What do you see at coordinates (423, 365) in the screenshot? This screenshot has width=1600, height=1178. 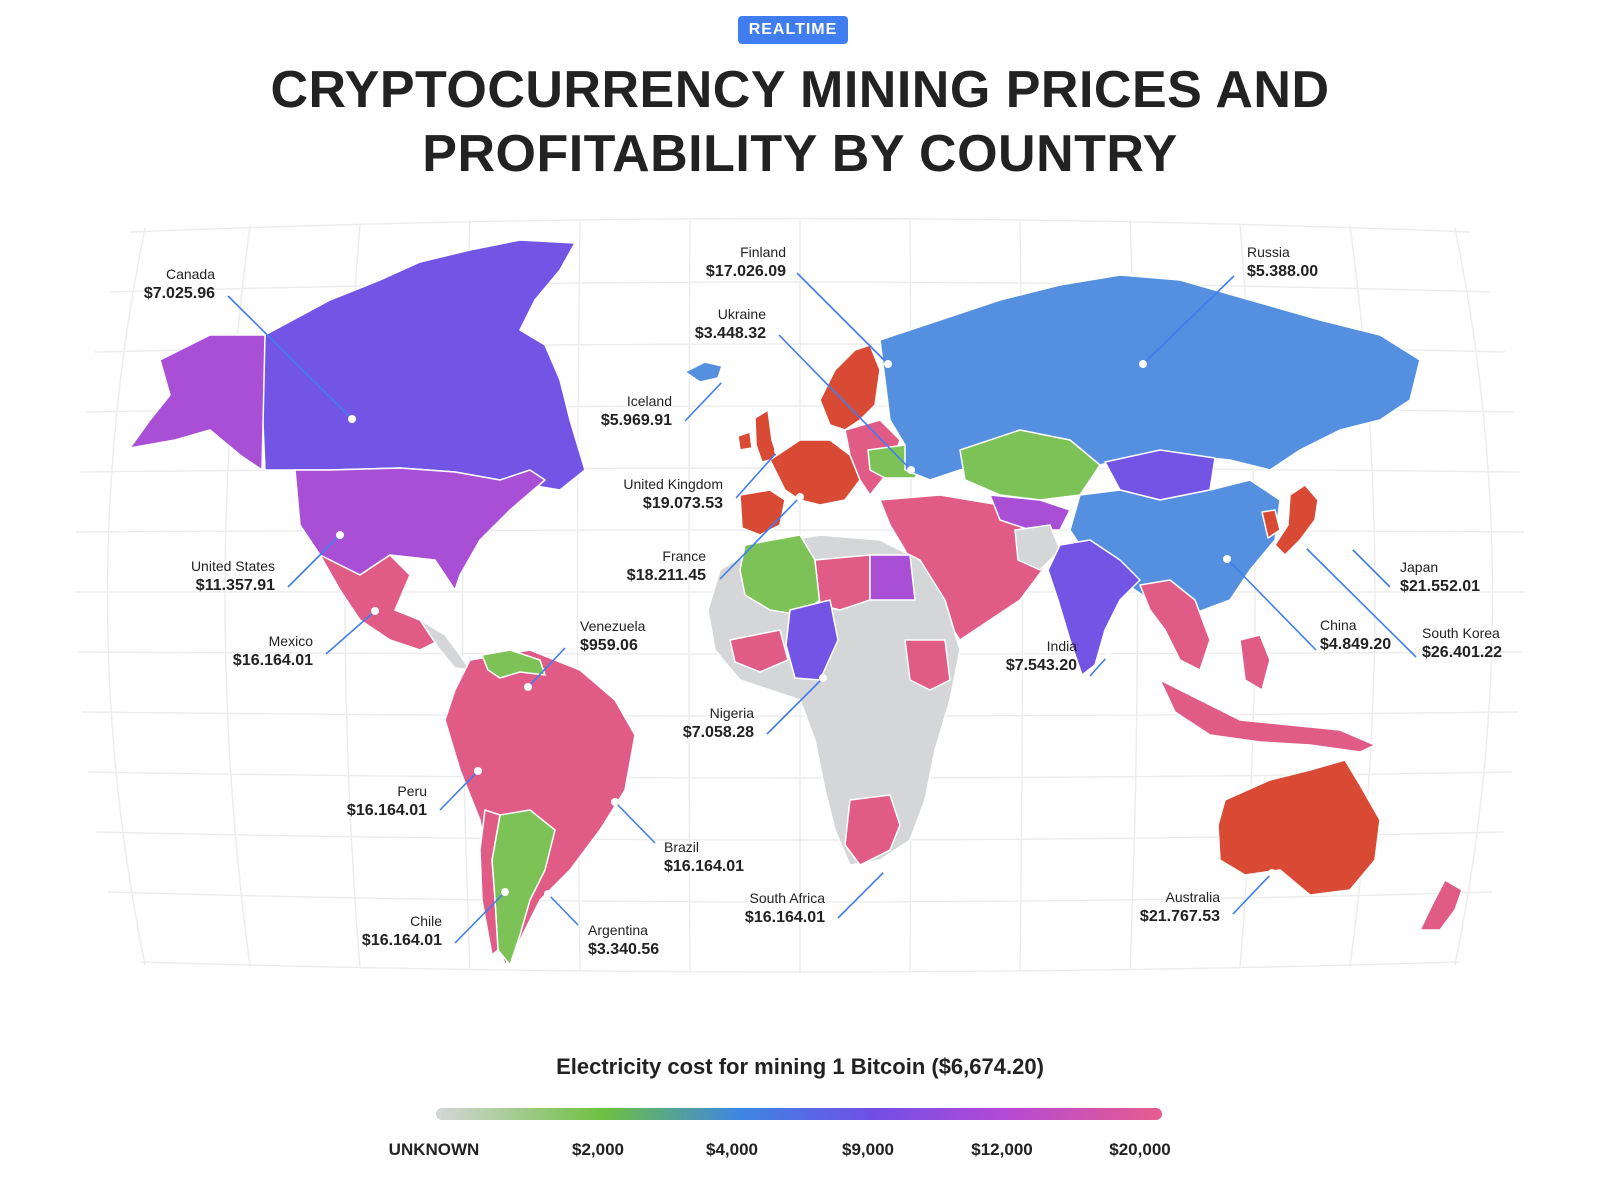 I see `canada-region` at bounding box center [423, 365].